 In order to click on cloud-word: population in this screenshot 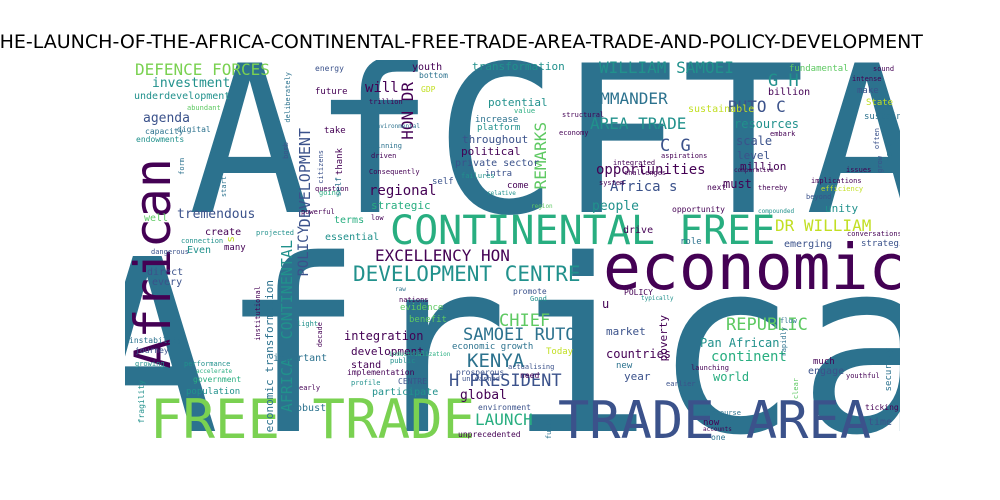, I will do `click(213, 392)`.